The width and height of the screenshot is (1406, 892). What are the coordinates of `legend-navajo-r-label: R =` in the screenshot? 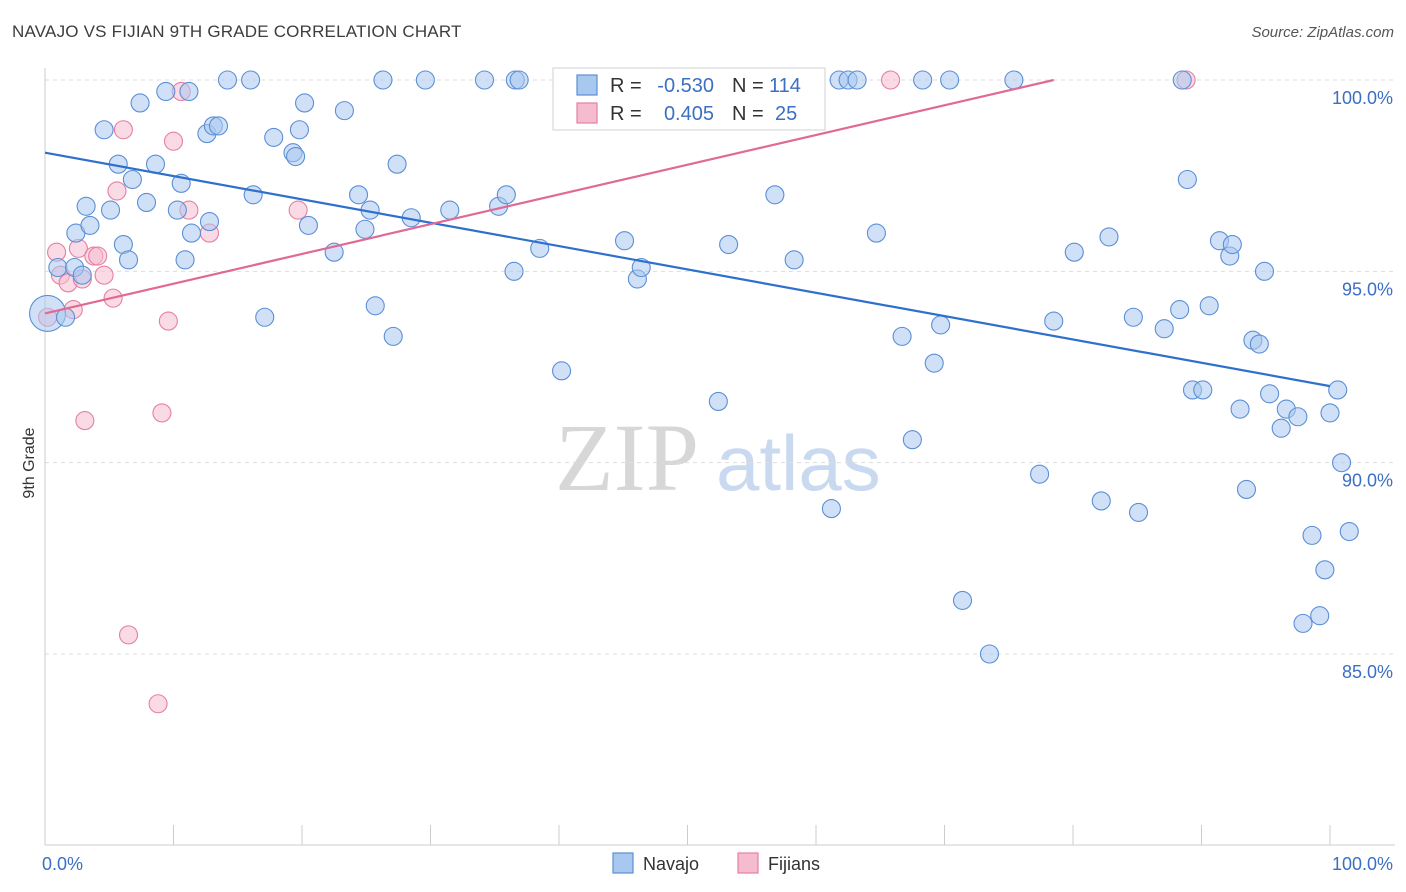 It's located at (626, 86).